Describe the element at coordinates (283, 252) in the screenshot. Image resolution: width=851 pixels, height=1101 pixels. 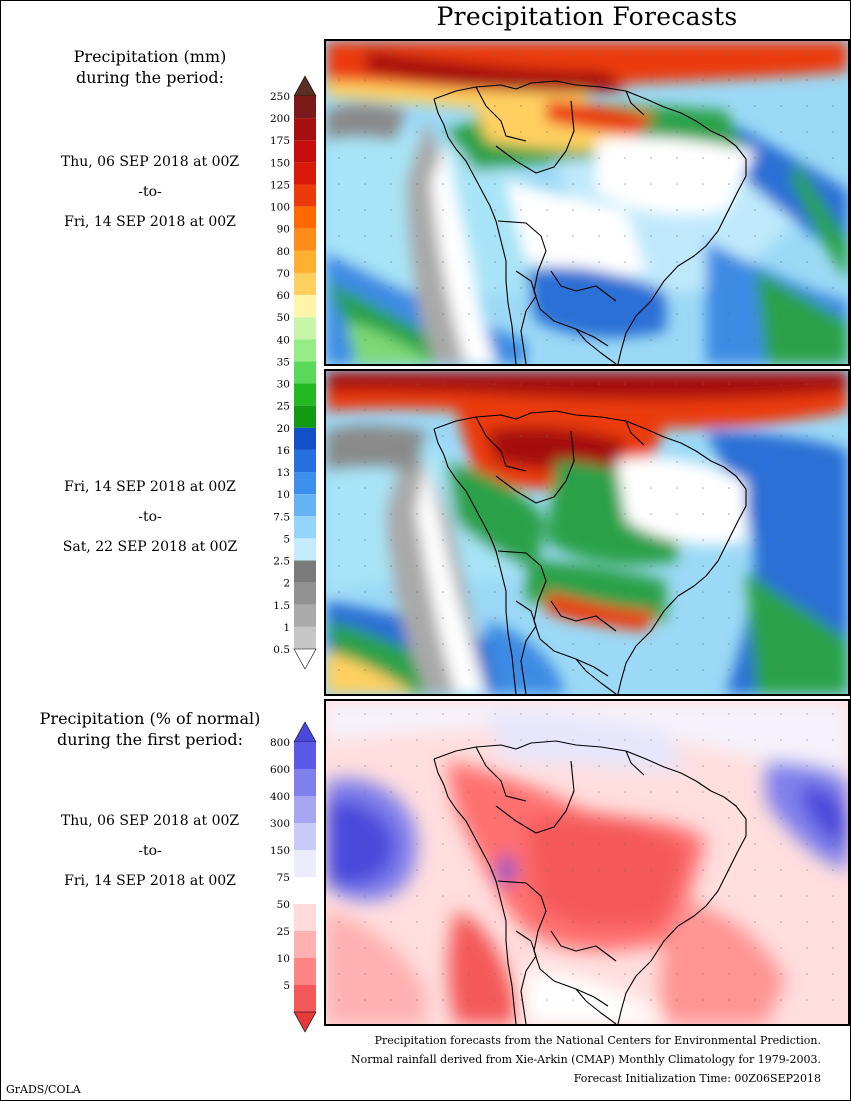
I see `precip-colorbar-tick-label: 80` at that location.